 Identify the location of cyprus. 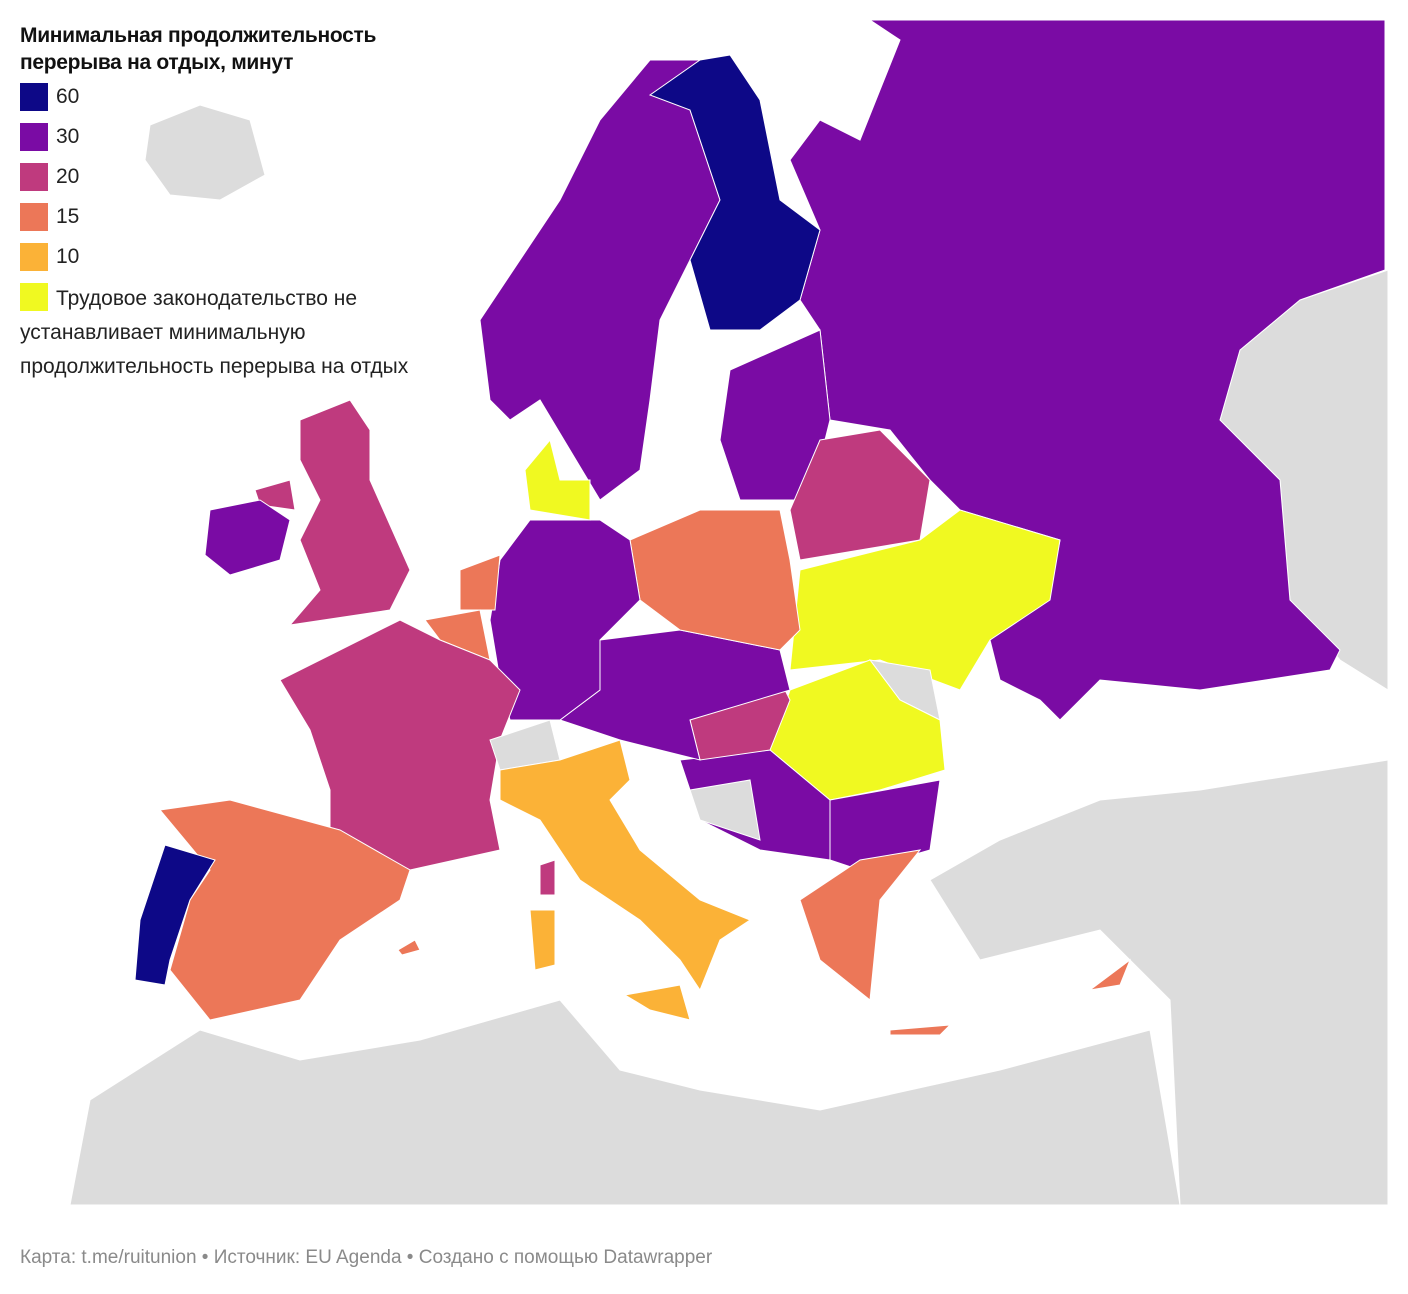
(1110, 974).